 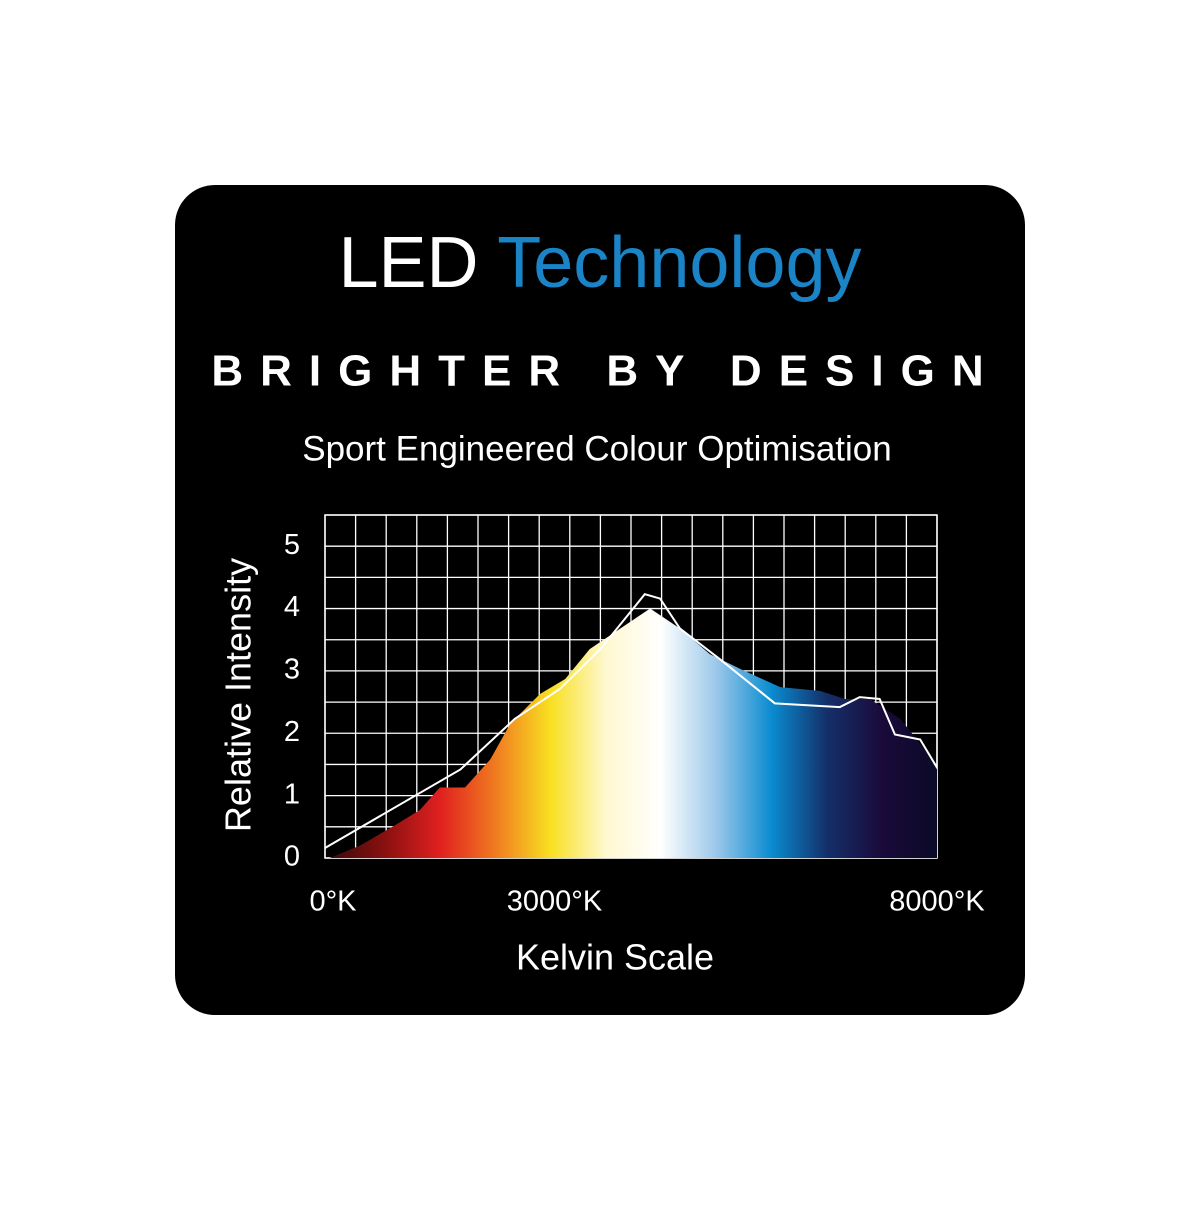 I want to click on x-tick-label: 0°K, so click(x=333, y=902).